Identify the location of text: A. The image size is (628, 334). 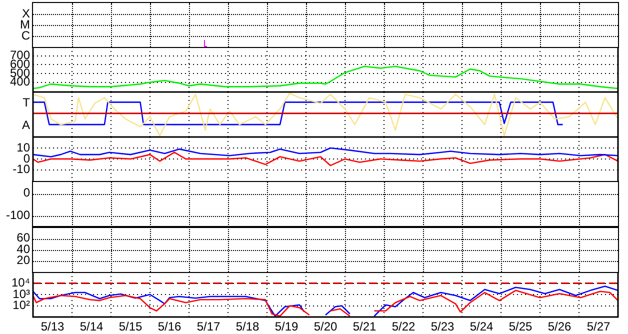
(26, 125).